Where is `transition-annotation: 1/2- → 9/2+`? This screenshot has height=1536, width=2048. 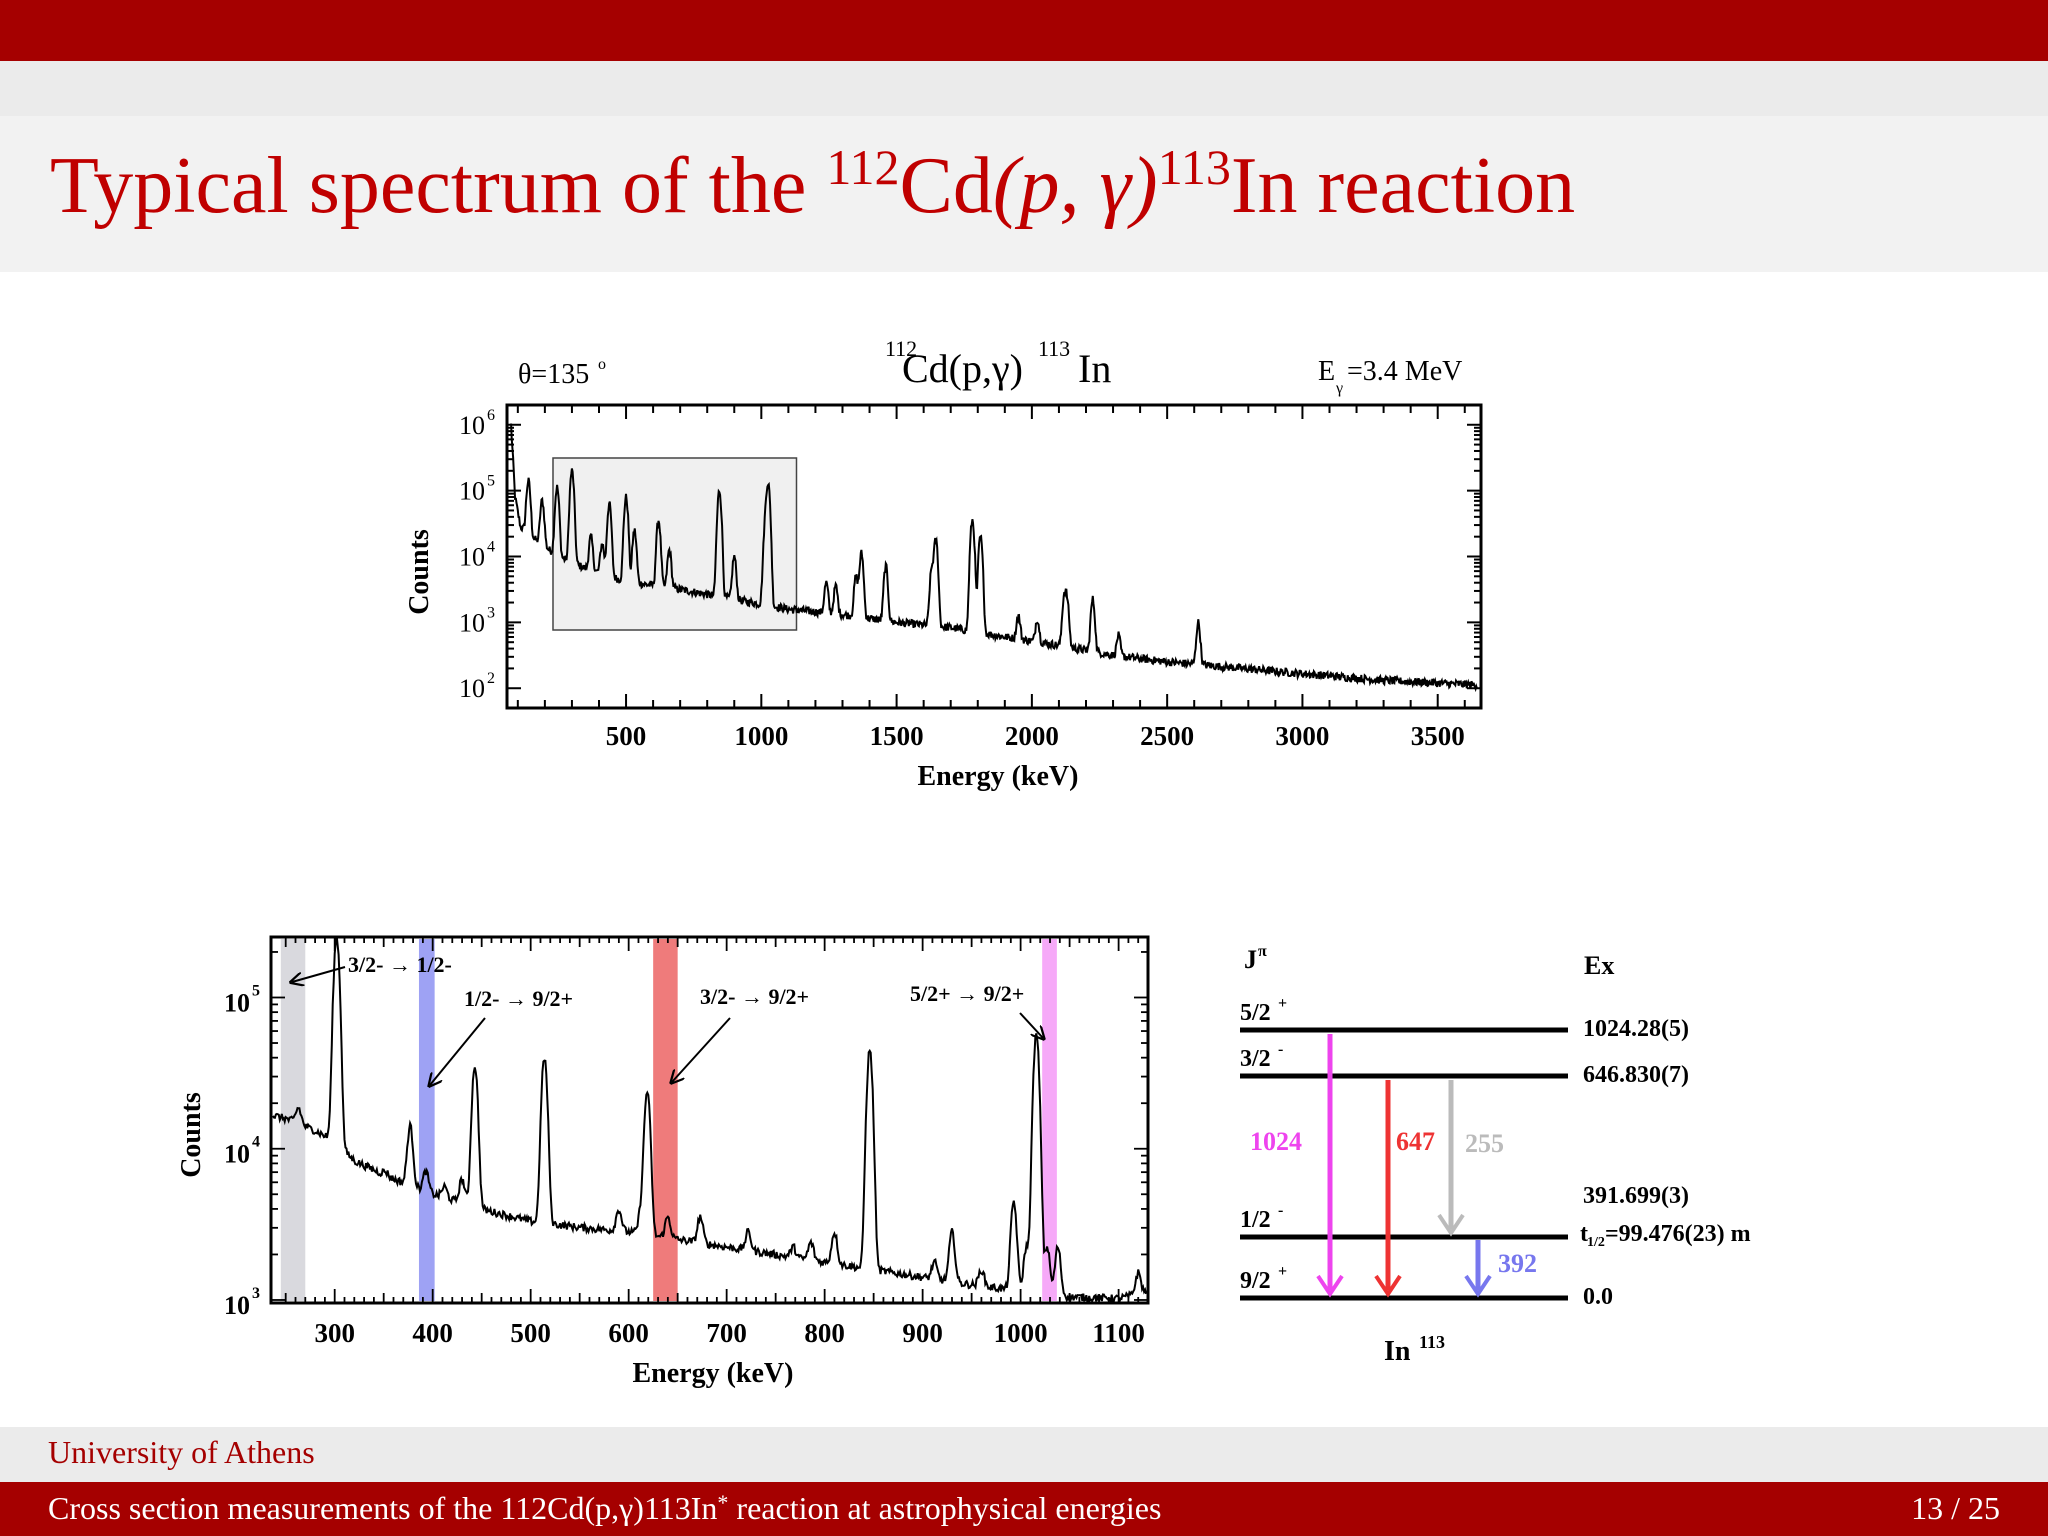
transition-annotation: 1/2- → 9/2+ is located at coordinates (518, 998).